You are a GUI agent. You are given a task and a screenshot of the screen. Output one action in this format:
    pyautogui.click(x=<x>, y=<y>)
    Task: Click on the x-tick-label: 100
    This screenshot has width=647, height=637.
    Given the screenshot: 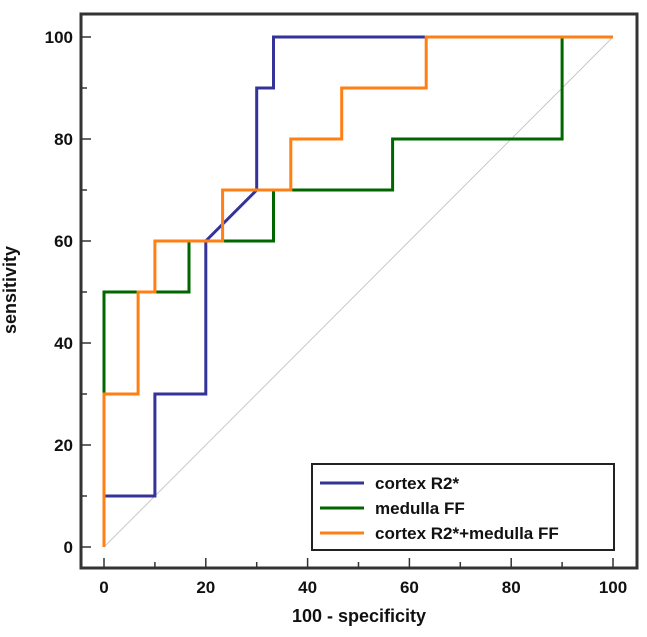 What is the action you would take?
    pyautogui.click(x=613, y=587)
    